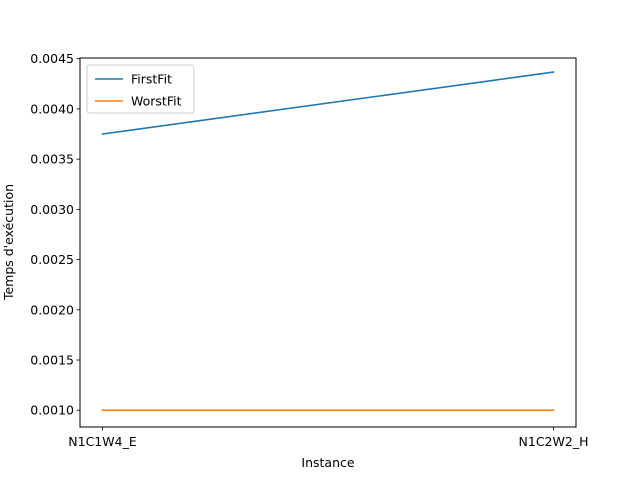 Image resolution: width=640 pixels, height=480 pixels. I want to click on y-tick-label: 0.0040, so click(52, 108).